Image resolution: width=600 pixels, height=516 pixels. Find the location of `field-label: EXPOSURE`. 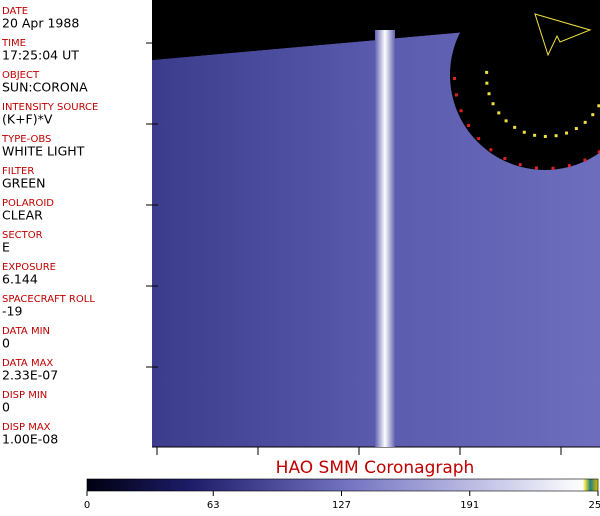

field-label: EXPOSURE is located at coordinates (29, 267).